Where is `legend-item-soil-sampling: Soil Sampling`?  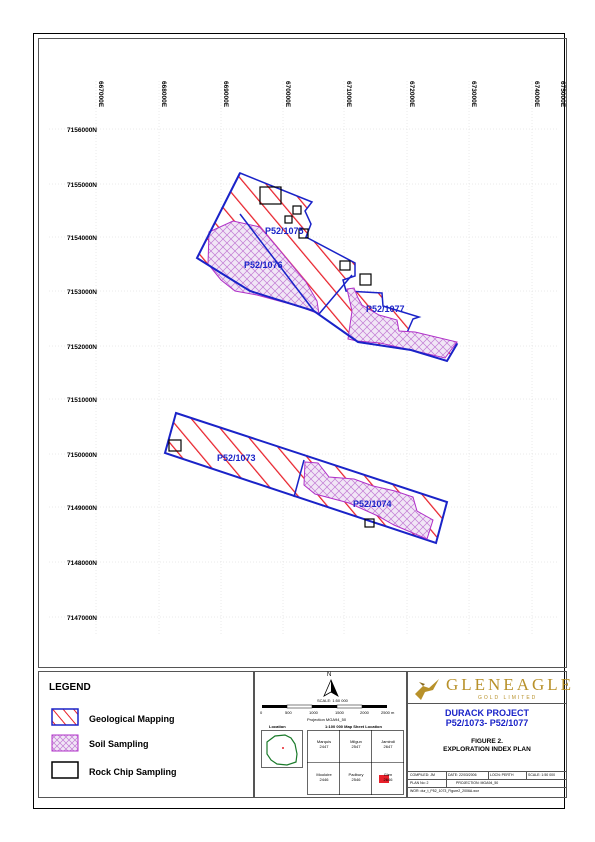 legend-item-soil-sampling: Soil Sampling is located at coordinates (119, 744).